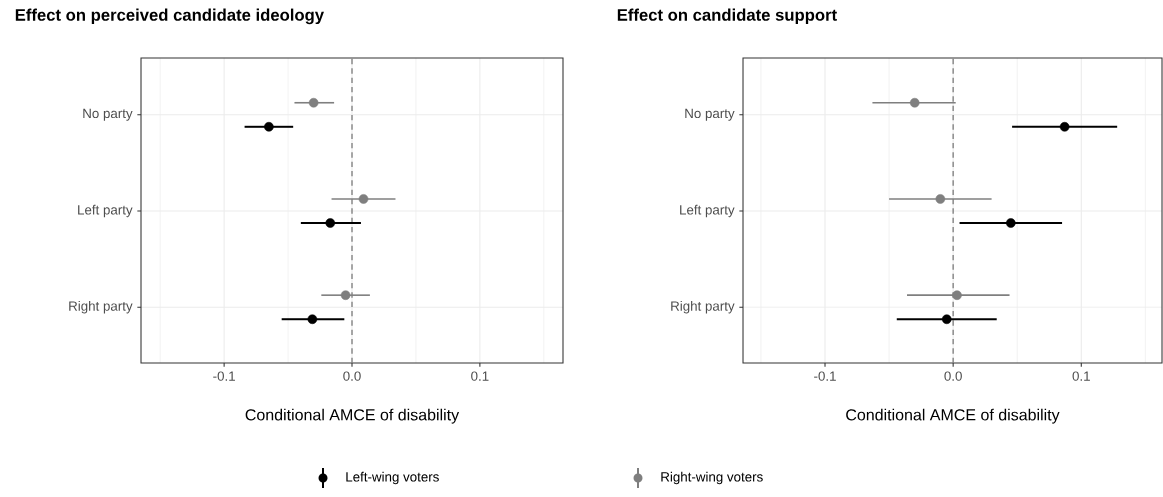  What do you see at coordinates (727, 16) in the screenshot?
I see `chart-title: Effect on candidate support` at bounding box center [727, 16].